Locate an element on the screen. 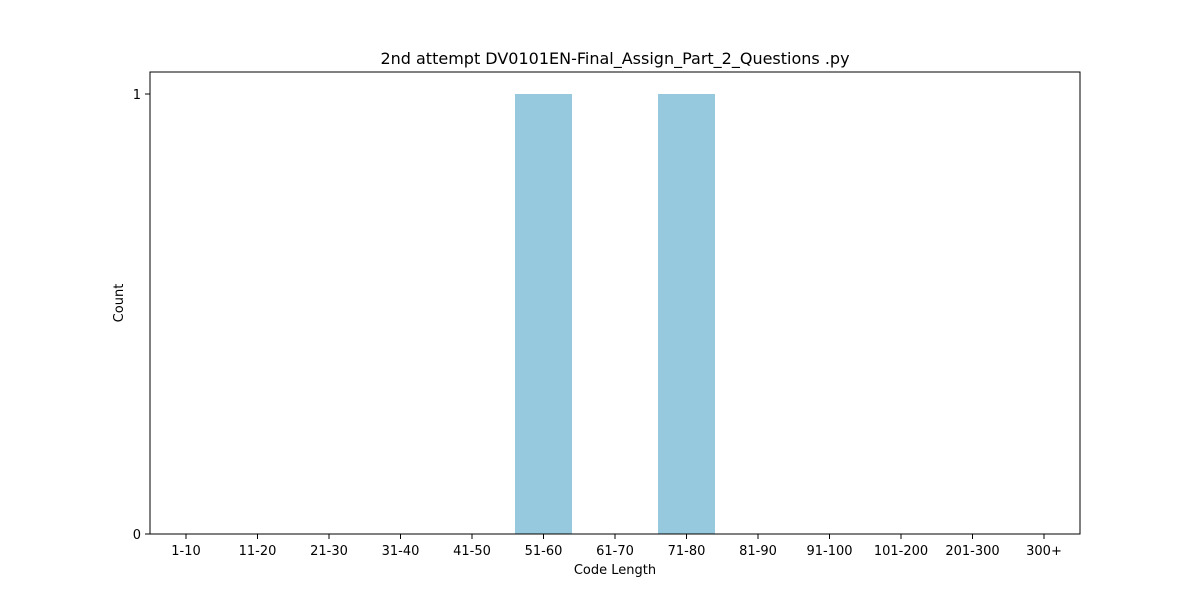 Image resolution: width=1200 pixels, height=600 pixels. y-tick-label: 1 is located at coordinates (137, 95).